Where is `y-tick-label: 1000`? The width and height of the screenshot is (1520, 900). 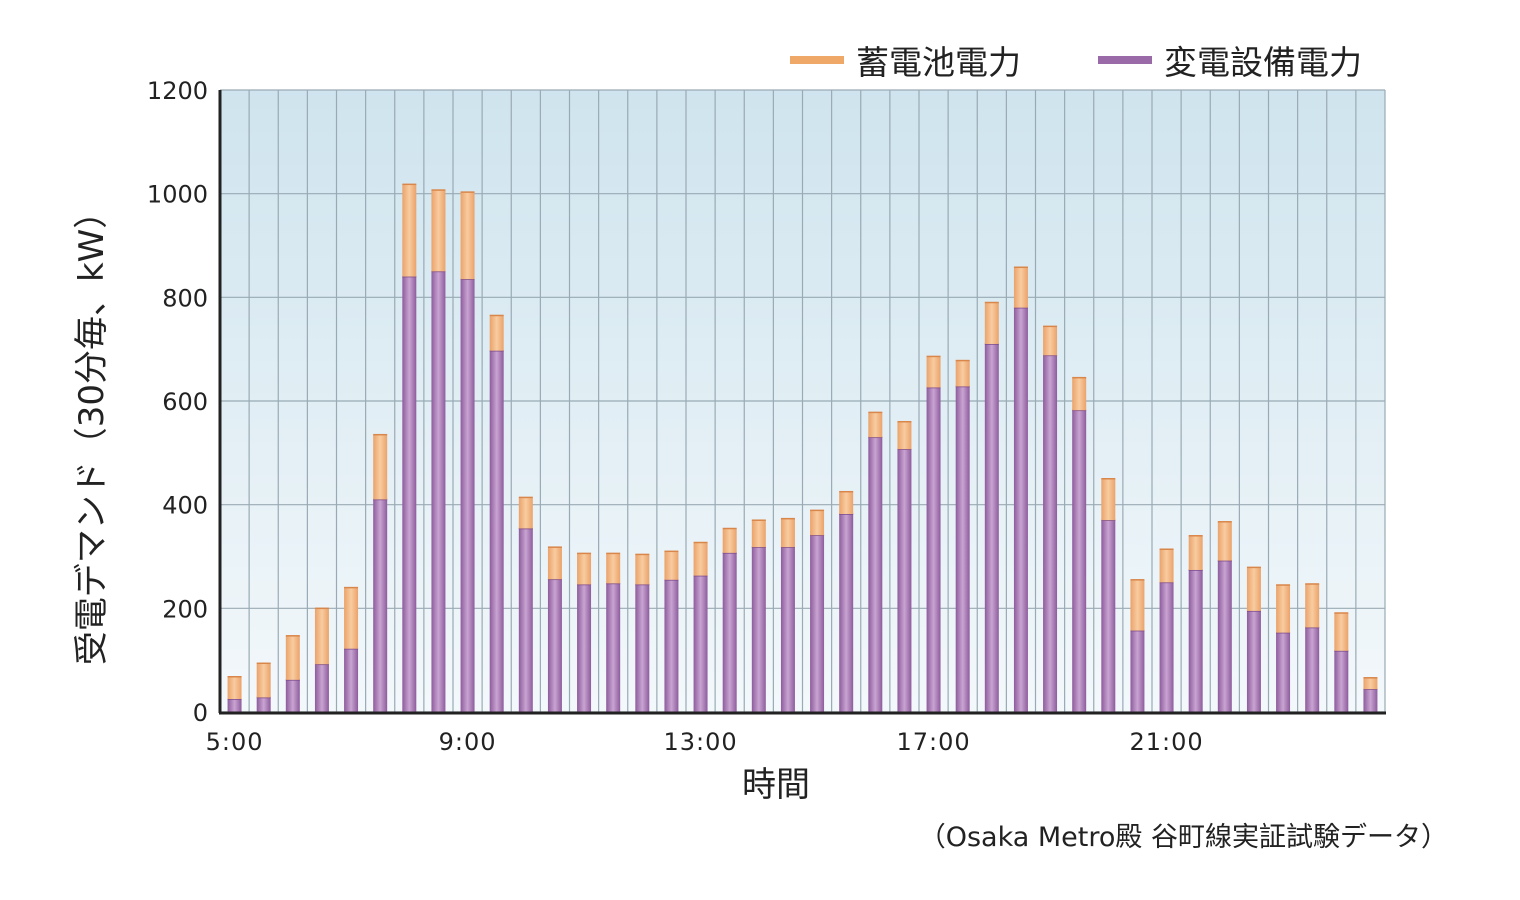 y-tick-label: 1000 is located at coordinates (177, 195).